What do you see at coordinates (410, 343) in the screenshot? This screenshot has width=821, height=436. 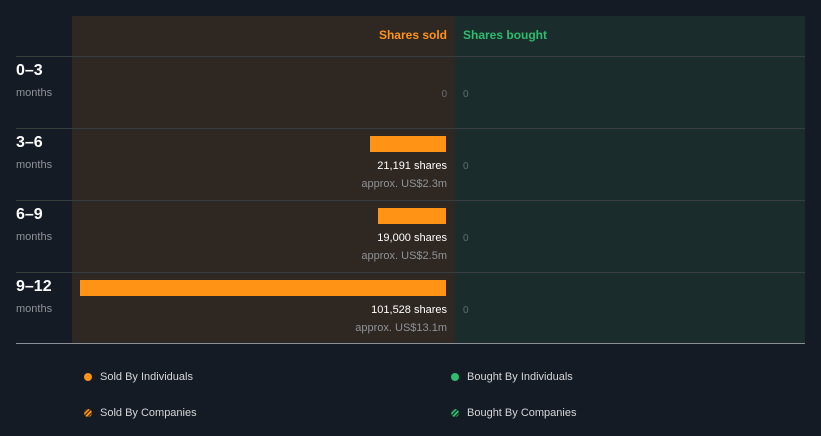 I see `chart-baseline` at bounding box center [410, 343].